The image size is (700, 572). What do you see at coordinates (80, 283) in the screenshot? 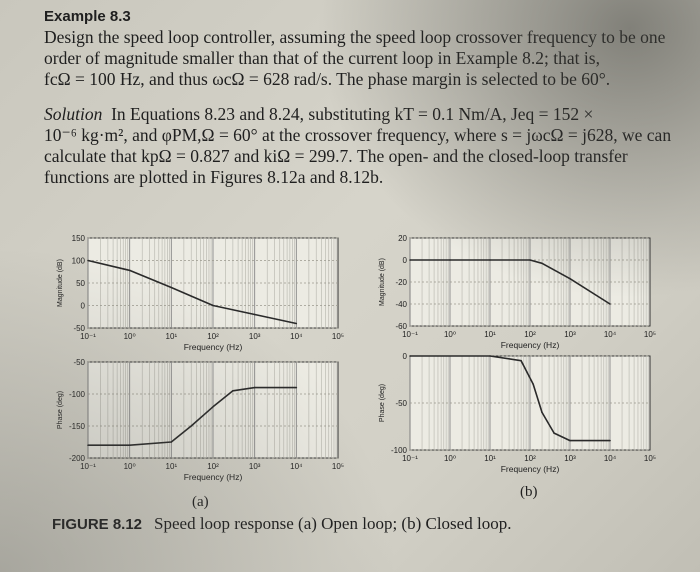
I see `y-tick-label: 50` at bounding box center [80, 283].